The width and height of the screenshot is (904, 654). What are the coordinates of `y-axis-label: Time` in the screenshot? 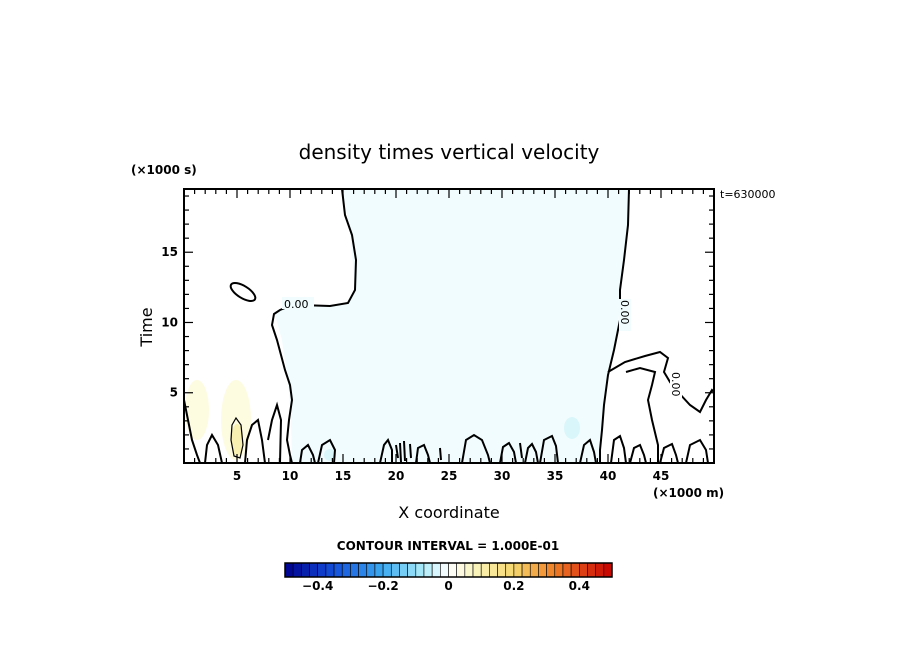 It's located at (146, 327).